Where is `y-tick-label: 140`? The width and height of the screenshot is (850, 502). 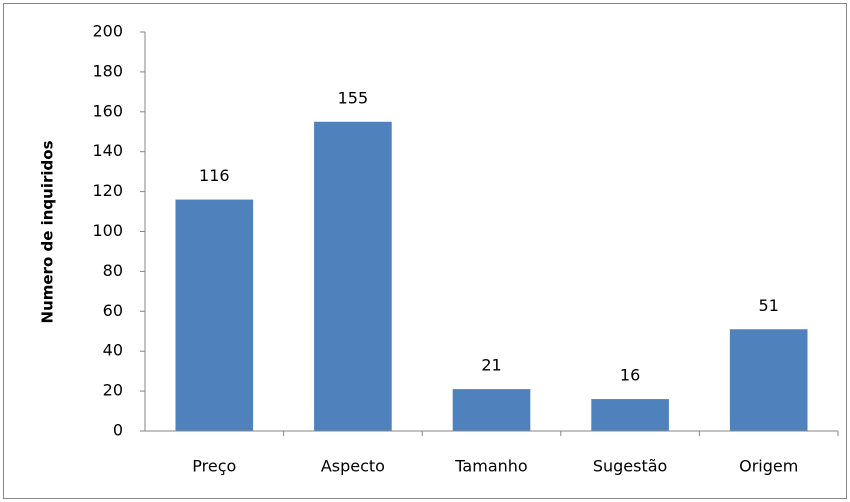 y-tick-label: 140 is located at coordinates (107, 150).